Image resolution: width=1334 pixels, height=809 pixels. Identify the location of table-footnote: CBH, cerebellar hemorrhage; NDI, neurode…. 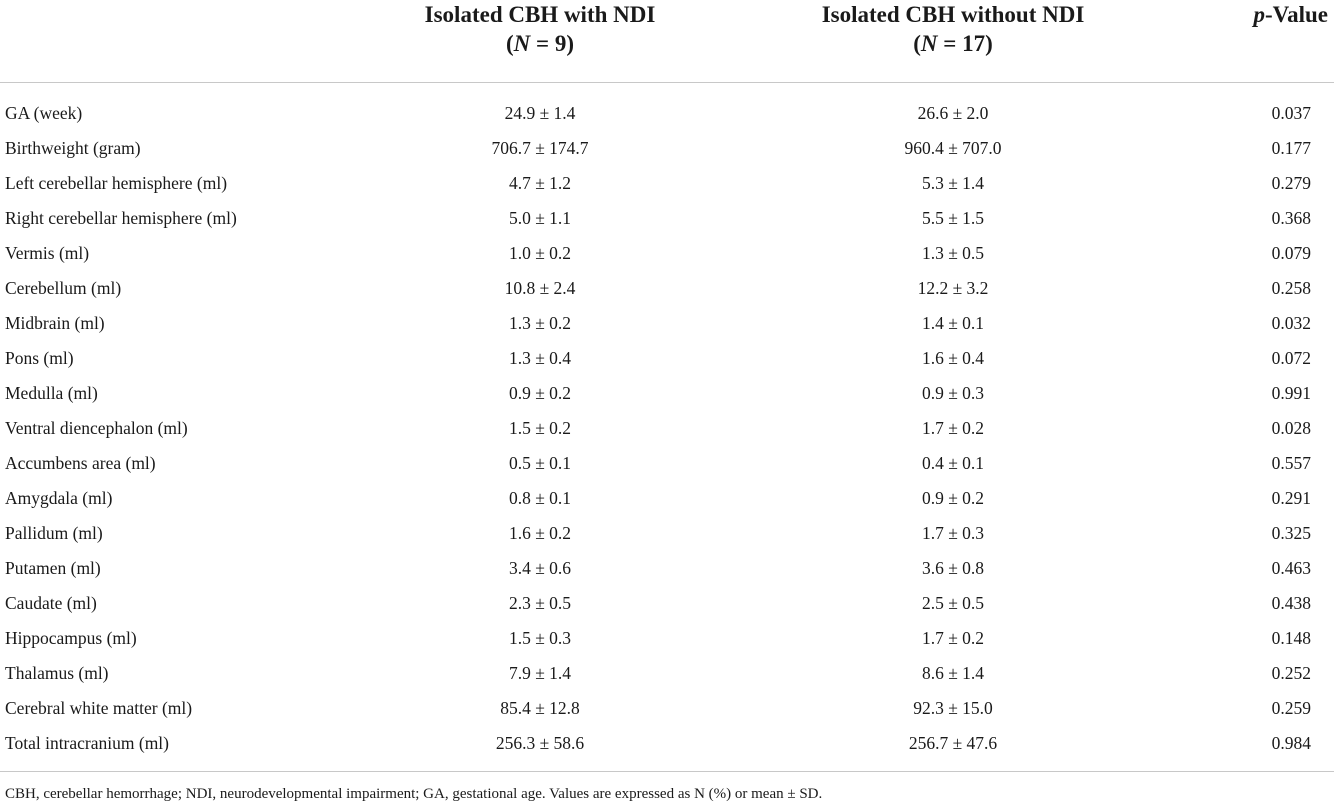
(414, 794).